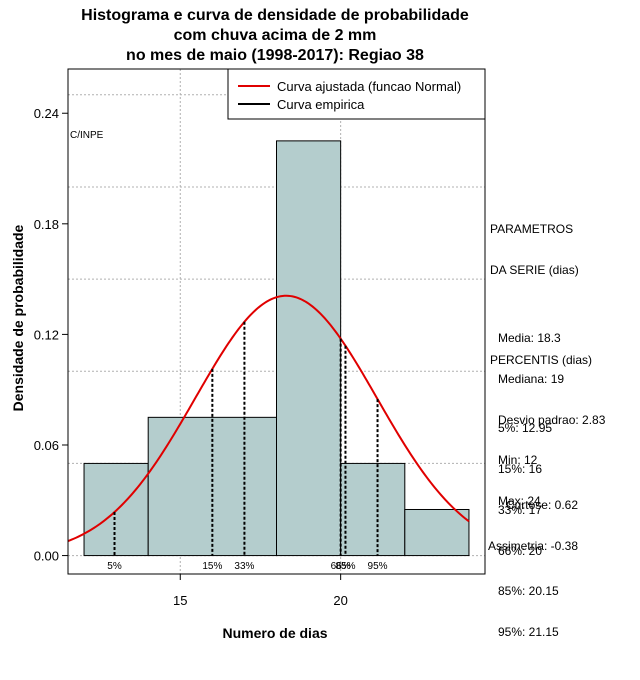  I want to click on y-tick-label-2: 0.12, so click(46, 334).